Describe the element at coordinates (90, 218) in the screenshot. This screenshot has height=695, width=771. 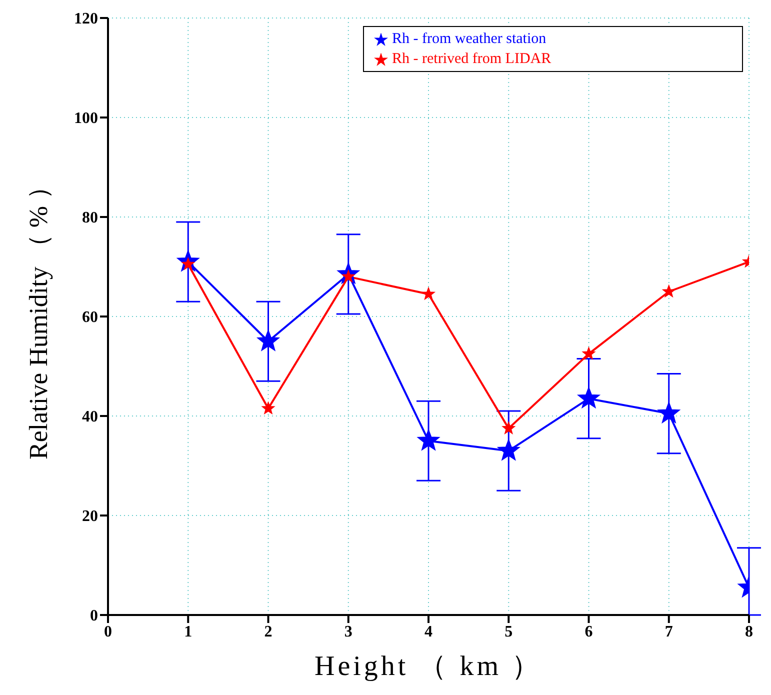
I see `y-tick-label: 80` at that location.